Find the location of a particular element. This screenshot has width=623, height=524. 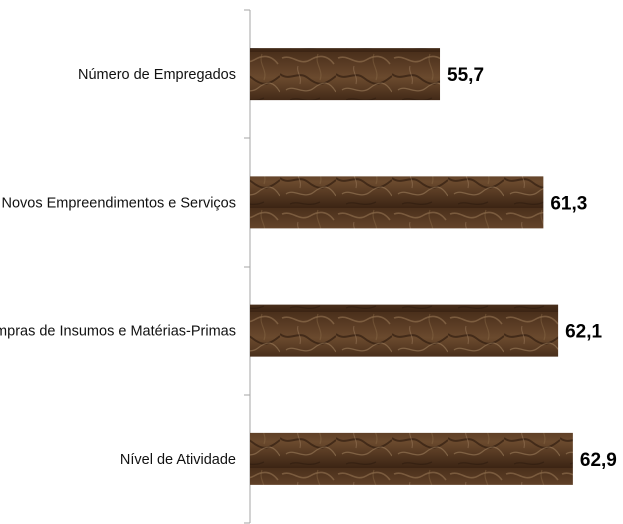

data-label: 62,9 is located at coordinates (598, 460).